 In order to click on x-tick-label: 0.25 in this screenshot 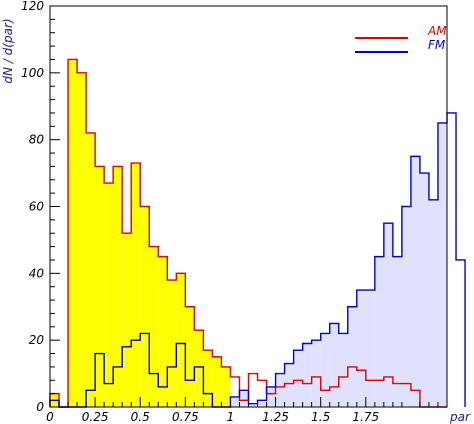, I will do `click(95, 417)`.